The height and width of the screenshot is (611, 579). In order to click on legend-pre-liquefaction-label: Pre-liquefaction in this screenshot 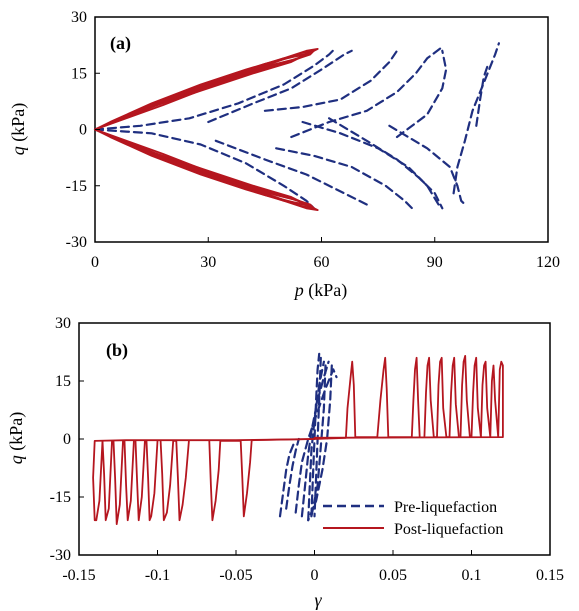, I will do `click(445, 507)`.